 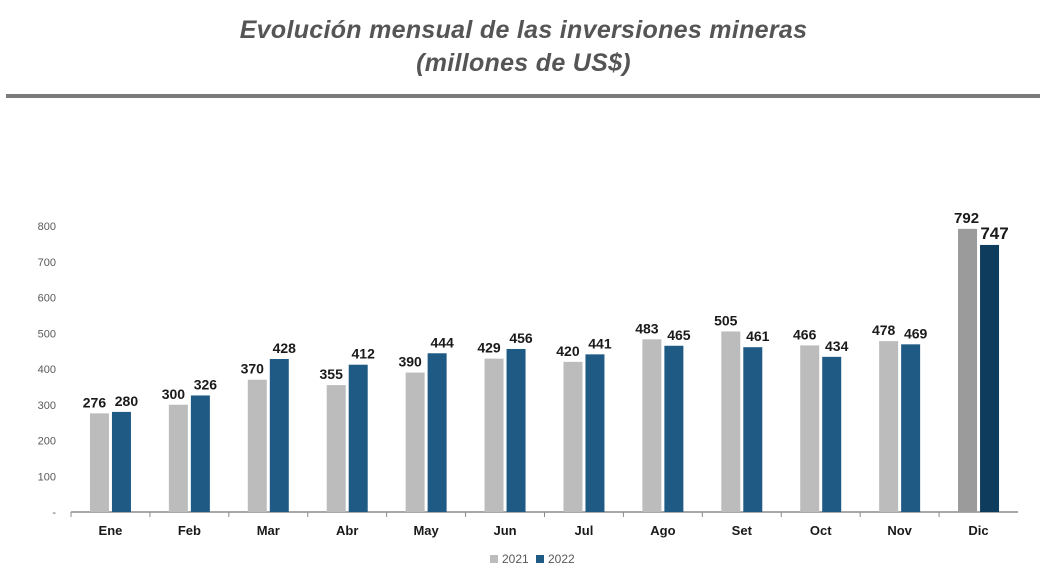 I want to click on x-tick-label: Oct, so click(x=821, y=530).